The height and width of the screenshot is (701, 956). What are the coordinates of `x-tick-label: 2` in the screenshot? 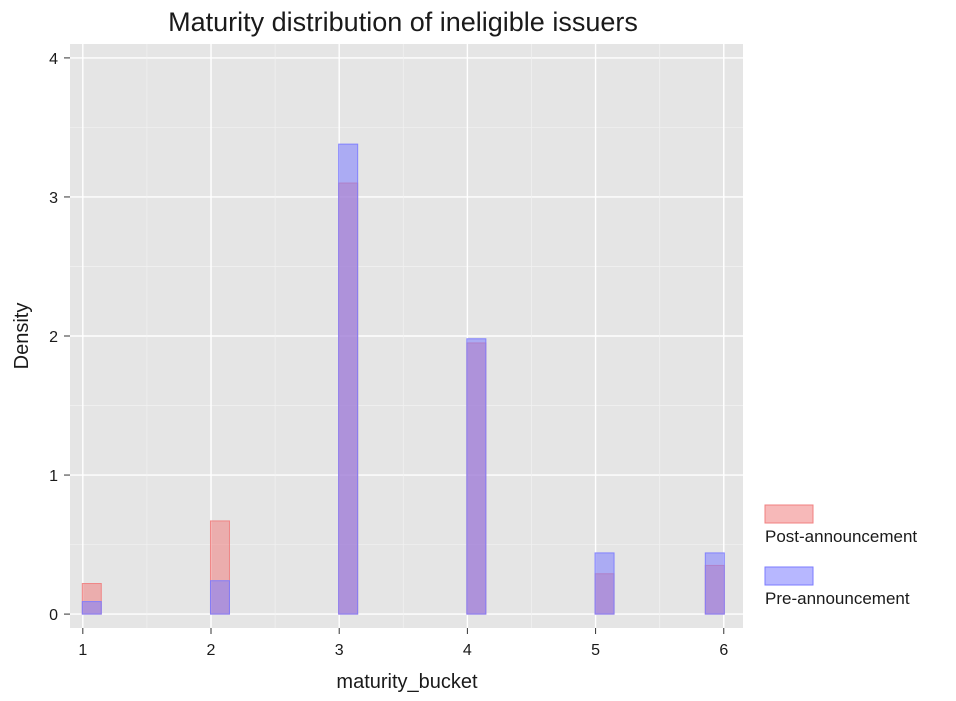 It's located at (211, 650).